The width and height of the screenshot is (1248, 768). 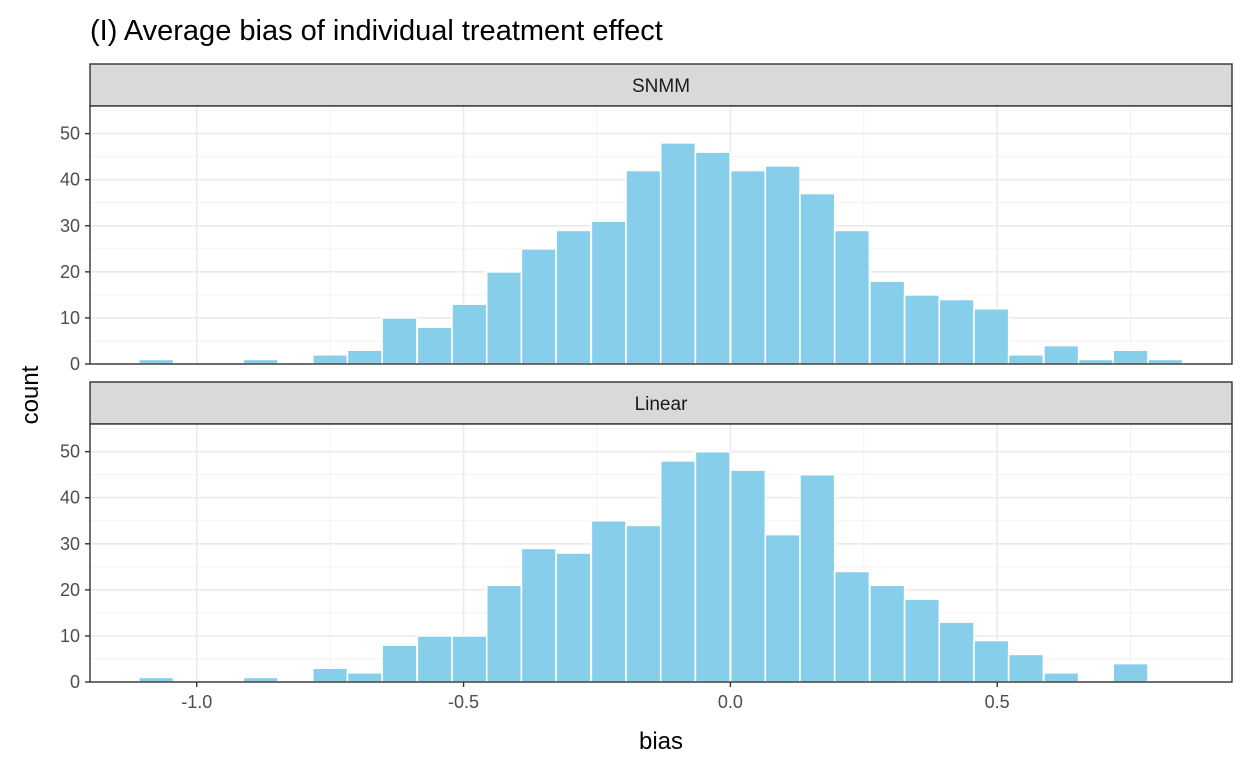 I want to click on x-axis: -1.0 -0.5 0.0 0.5, so click(x=595, y=697).